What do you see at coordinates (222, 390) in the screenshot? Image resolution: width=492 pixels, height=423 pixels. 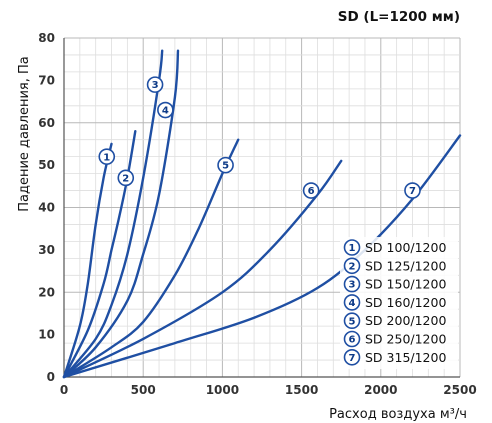 I see `x-tick-label: 1000` at bounding box center [222, 390].